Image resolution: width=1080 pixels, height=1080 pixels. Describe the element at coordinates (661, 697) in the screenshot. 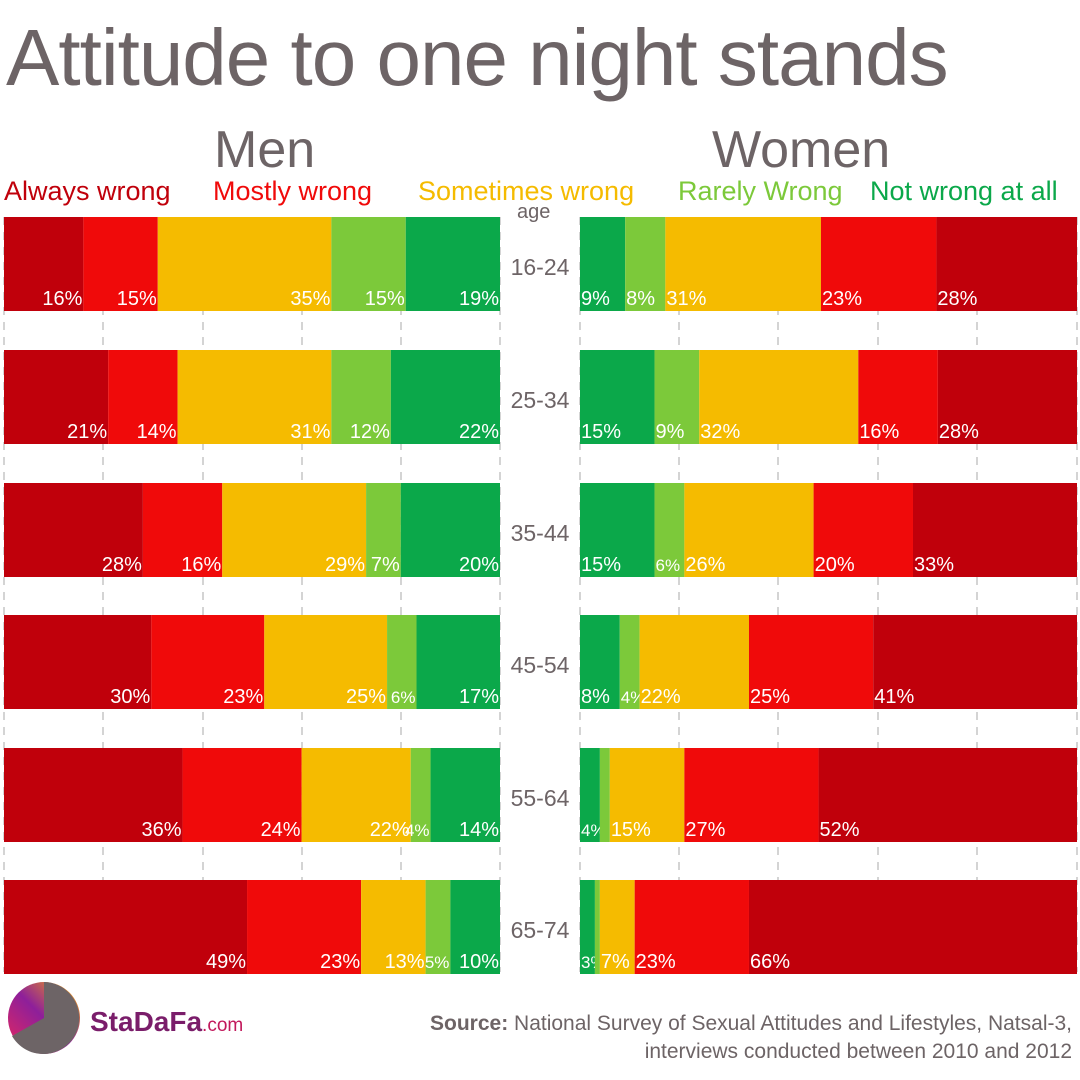

I see `women-label-45-54-seg-2: 22%` at that location.